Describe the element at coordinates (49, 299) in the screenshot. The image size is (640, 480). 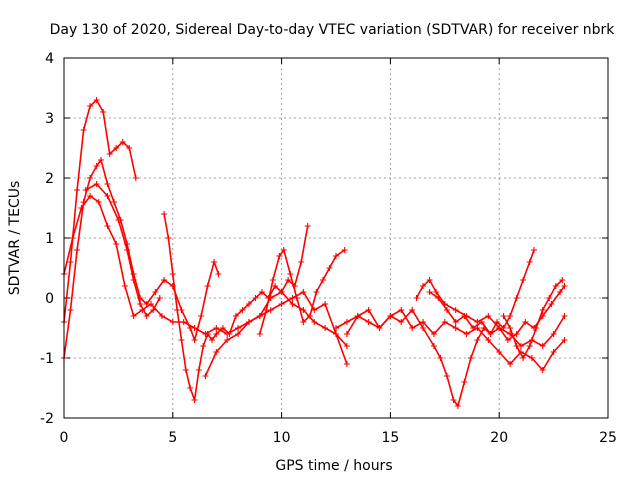
I see `y-tick-label: 0` at that location.